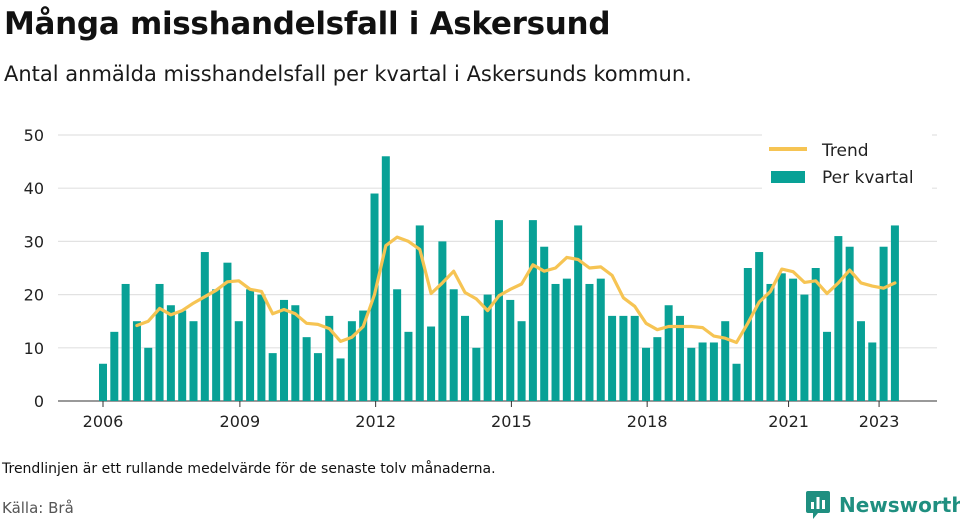 Image resolution: width=960 pixels, height=522 pixels. I want to click on x-tick-label: 2006, so click(103, 421).